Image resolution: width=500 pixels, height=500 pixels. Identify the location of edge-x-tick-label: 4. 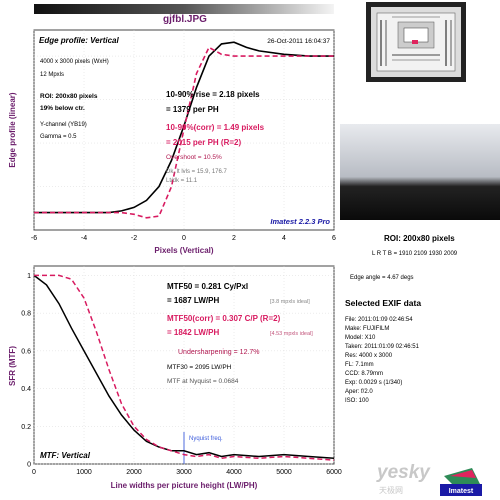
(284, 238).